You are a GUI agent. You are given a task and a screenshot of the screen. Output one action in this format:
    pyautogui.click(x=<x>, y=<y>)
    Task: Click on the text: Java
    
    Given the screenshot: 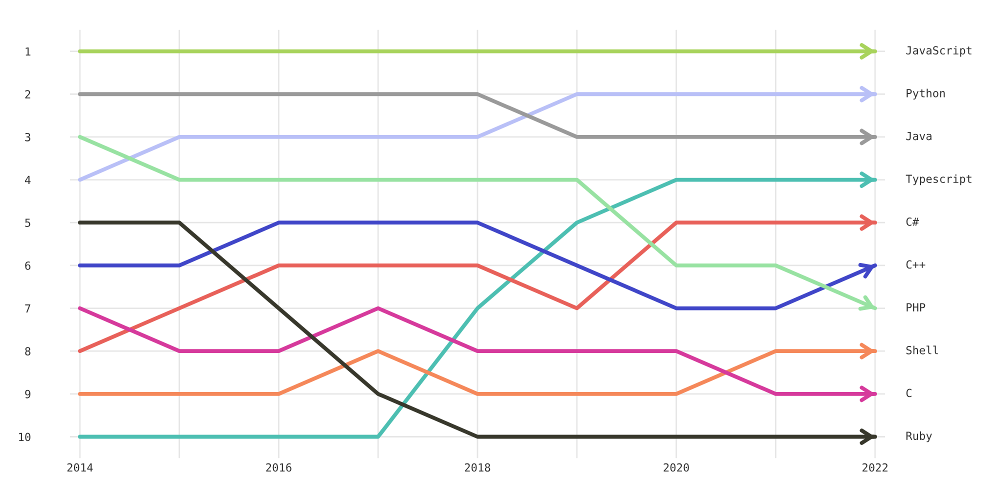 What is the action you would take?
    pyautogui.click(x=919, y=136)
    